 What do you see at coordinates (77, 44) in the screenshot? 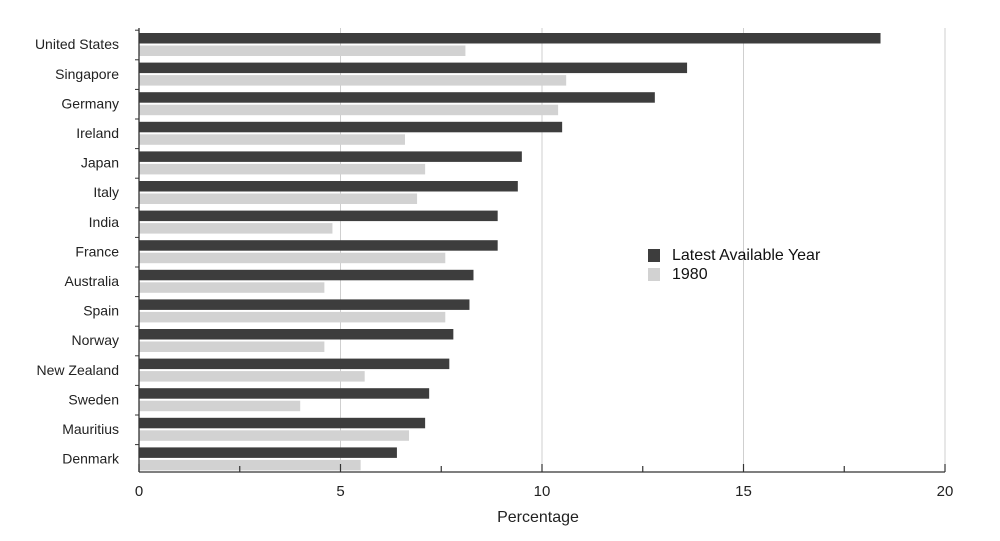
I see `category-label: United States` at bounding box center [77, 44].